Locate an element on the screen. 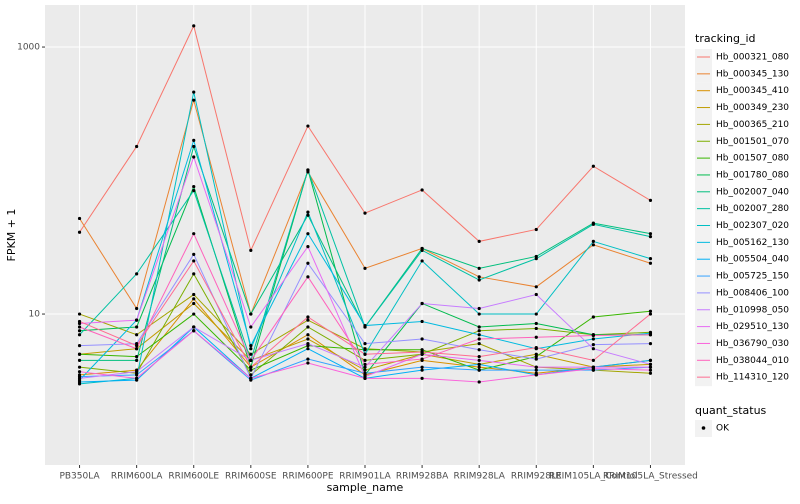 The width and height of the screenshot is (800, 504). x-tick-label: PB350LA is located at coordinates (79, 477).